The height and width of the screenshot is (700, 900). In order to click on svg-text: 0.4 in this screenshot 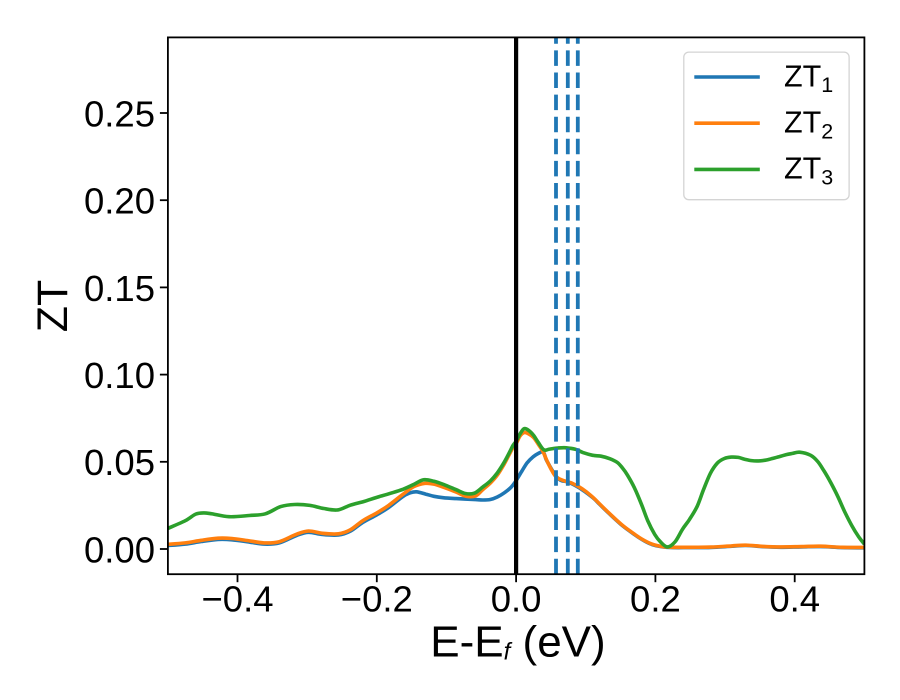, I will do `click(794, 599)`.